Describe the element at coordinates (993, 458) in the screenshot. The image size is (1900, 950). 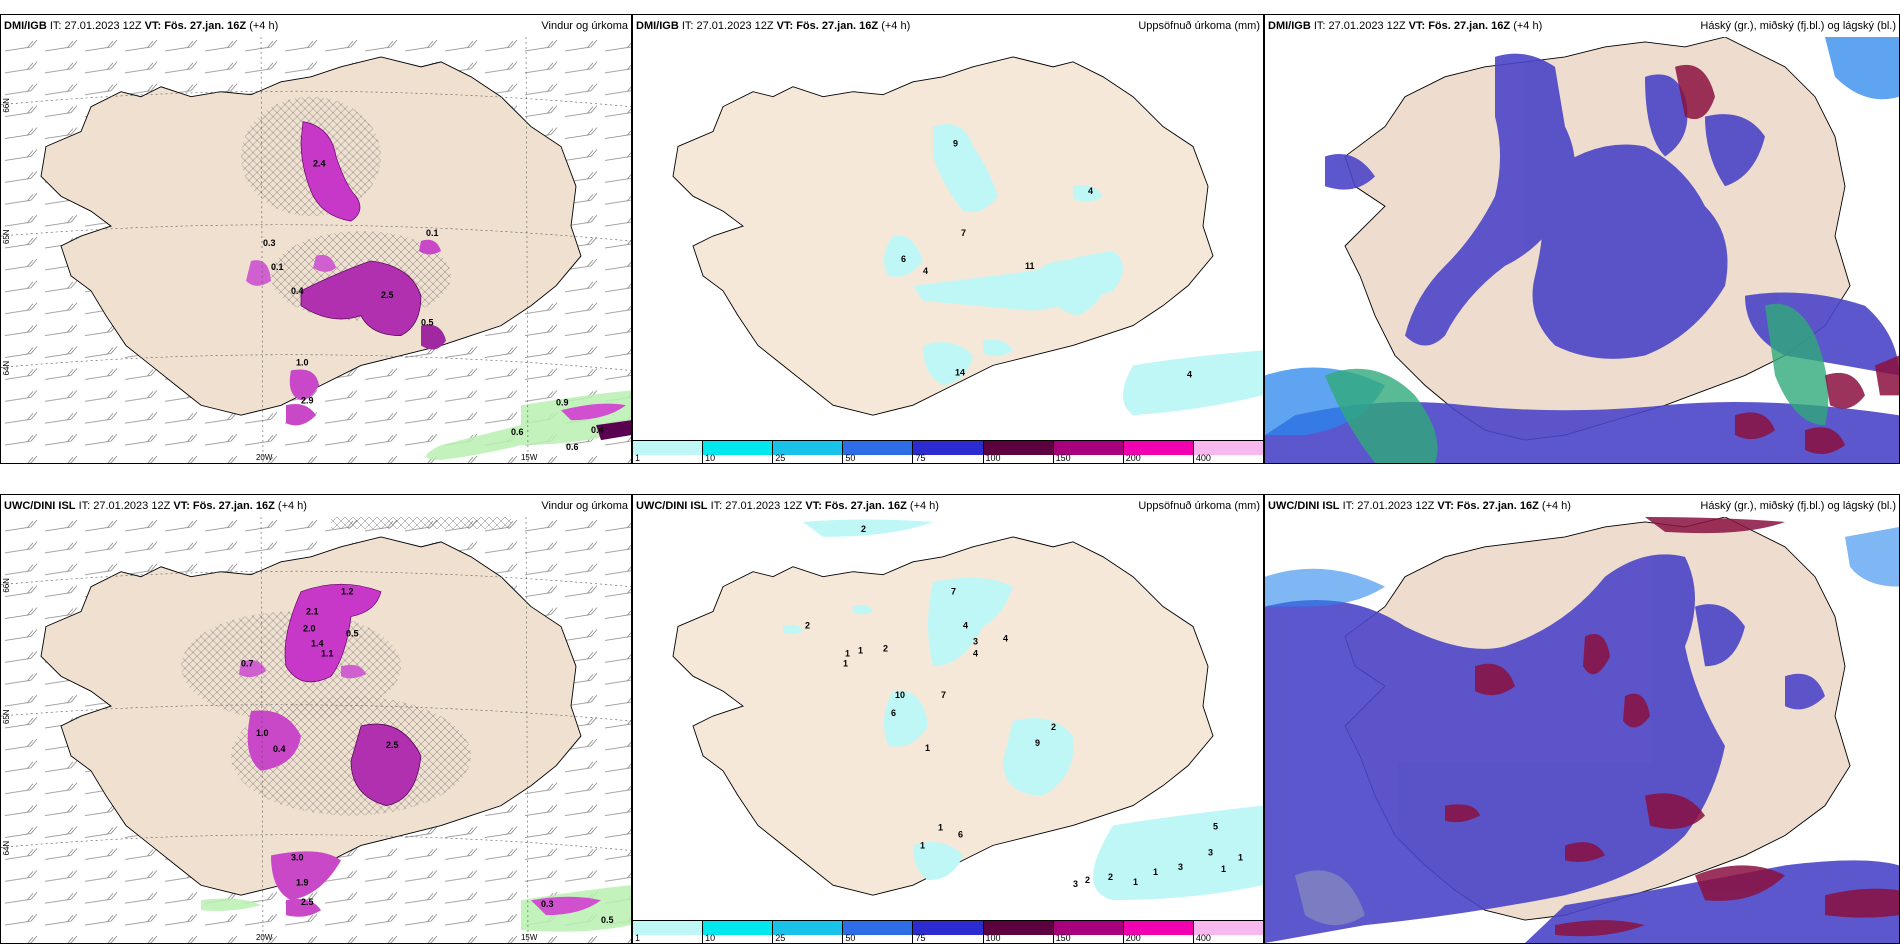
I see `colorbar-label: 100` at that location.